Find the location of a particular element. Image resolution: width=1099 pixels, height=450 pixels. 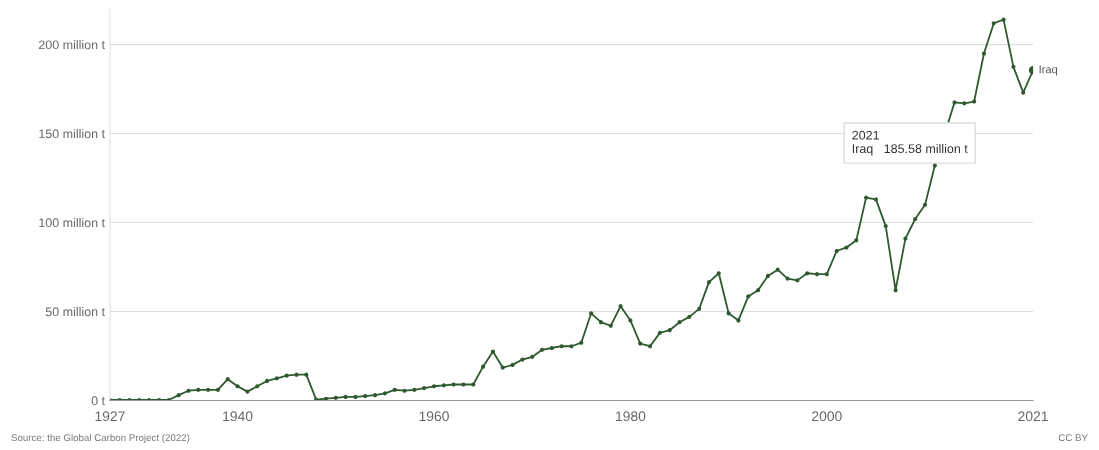

y-tick-label: 100 million t is located at coordinates (72, 223).